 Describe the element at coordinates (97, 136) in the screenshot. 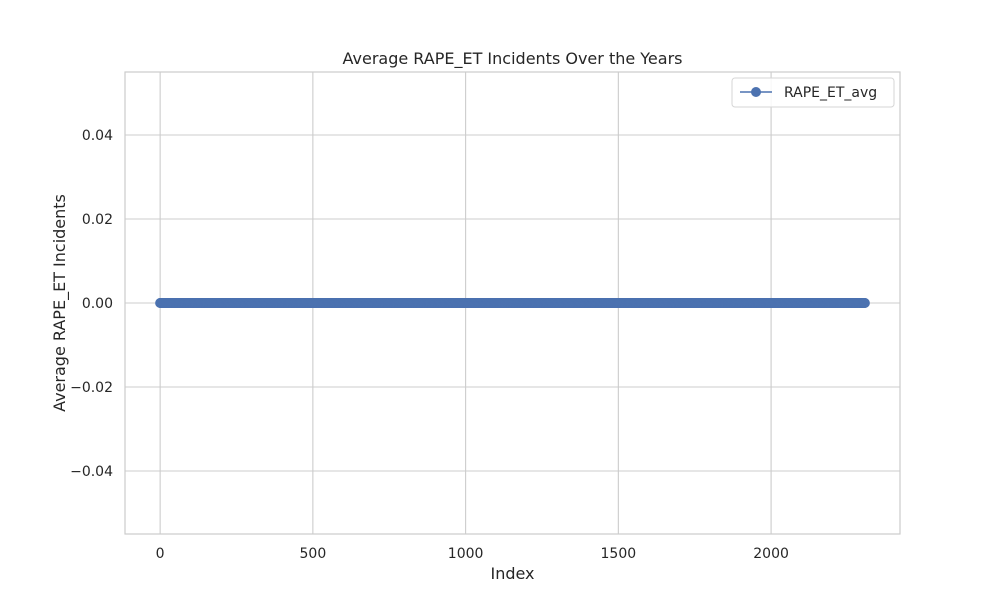

I see `y-tick-label: 0.04` at that location.